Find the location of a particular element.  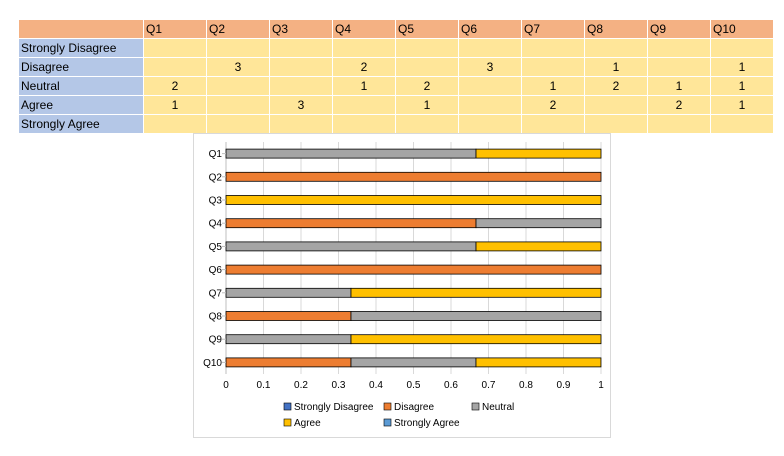

x-tick-label: 0 is located at coordinates (226, 385).